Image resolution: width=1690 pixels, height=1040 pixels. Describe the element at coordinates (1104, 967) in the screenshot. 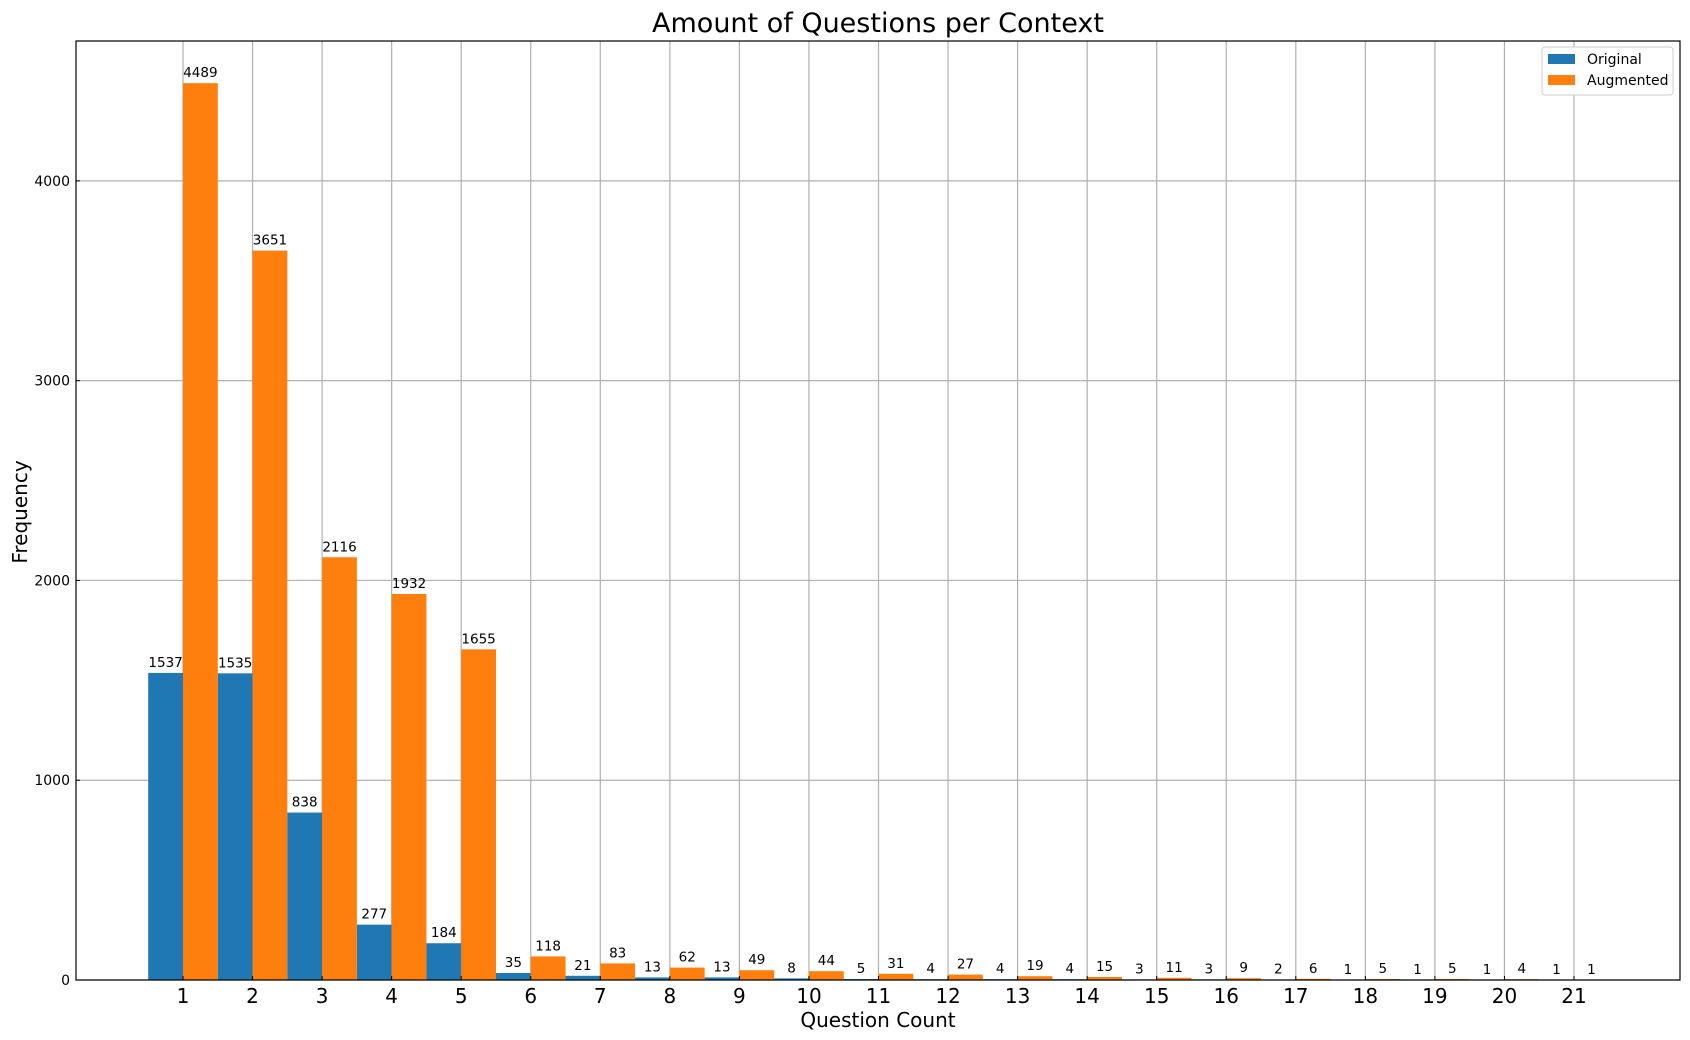

I see `bar-label-augmented-14: 15` at that location.